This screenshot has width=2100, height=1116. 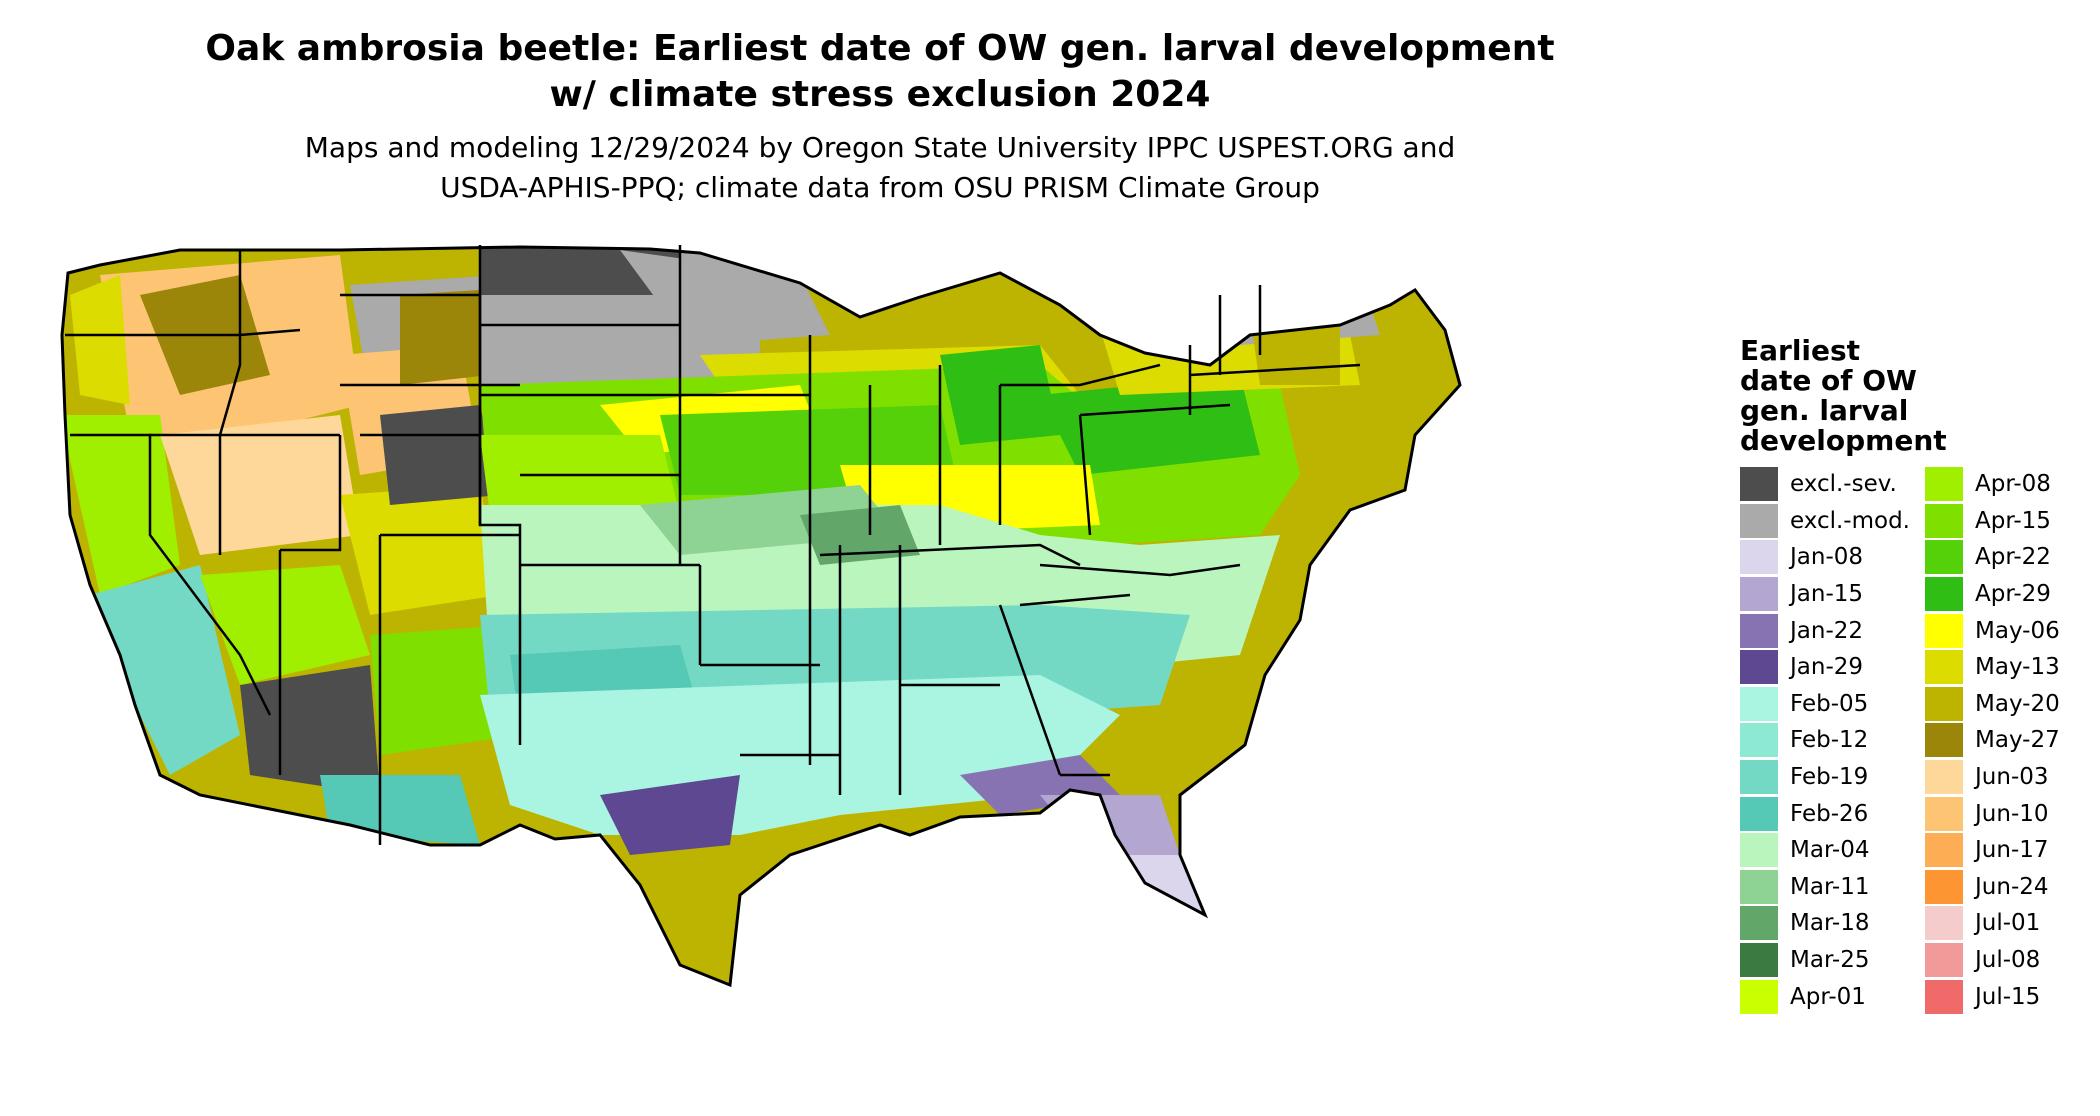 What do you see at coordinates (2012, 850) in the screenshot?
I see `legend-label: Jun-17` at bounding box center [2012, 850].